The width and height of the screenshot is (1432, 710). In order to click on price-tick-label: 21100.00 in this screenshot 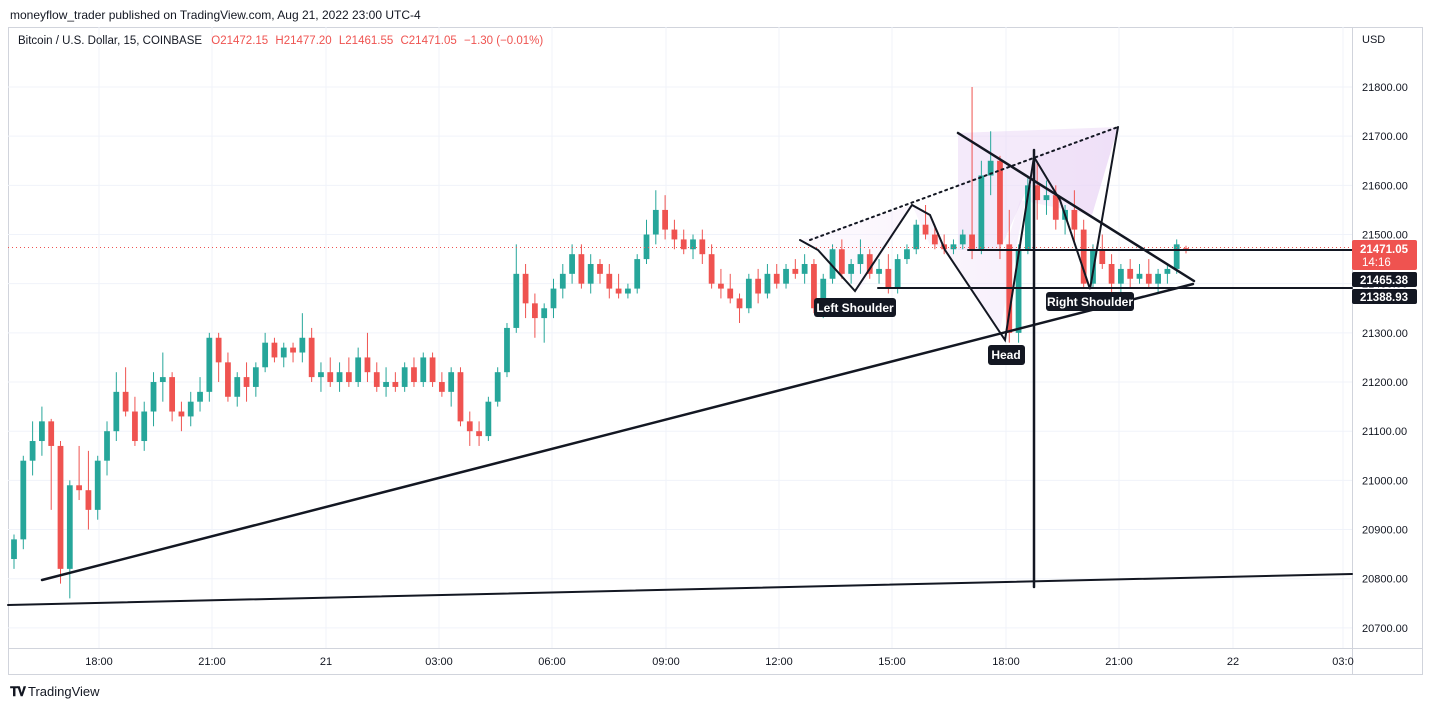, I will do `click(1384, 432)`.